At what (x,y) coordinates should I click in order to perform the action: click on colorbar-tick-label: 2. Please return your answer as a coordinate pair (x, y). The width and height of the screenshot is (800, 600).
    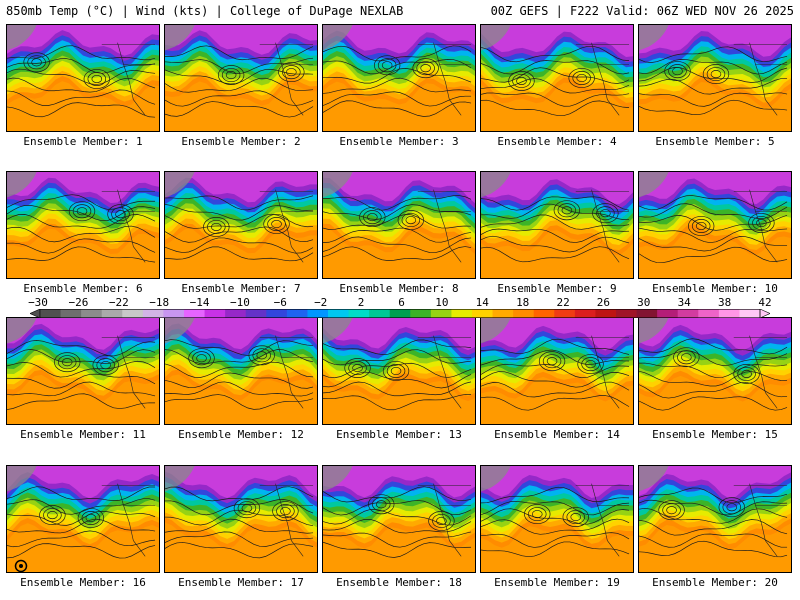
    Looking at the image, I should click on (361, 302).